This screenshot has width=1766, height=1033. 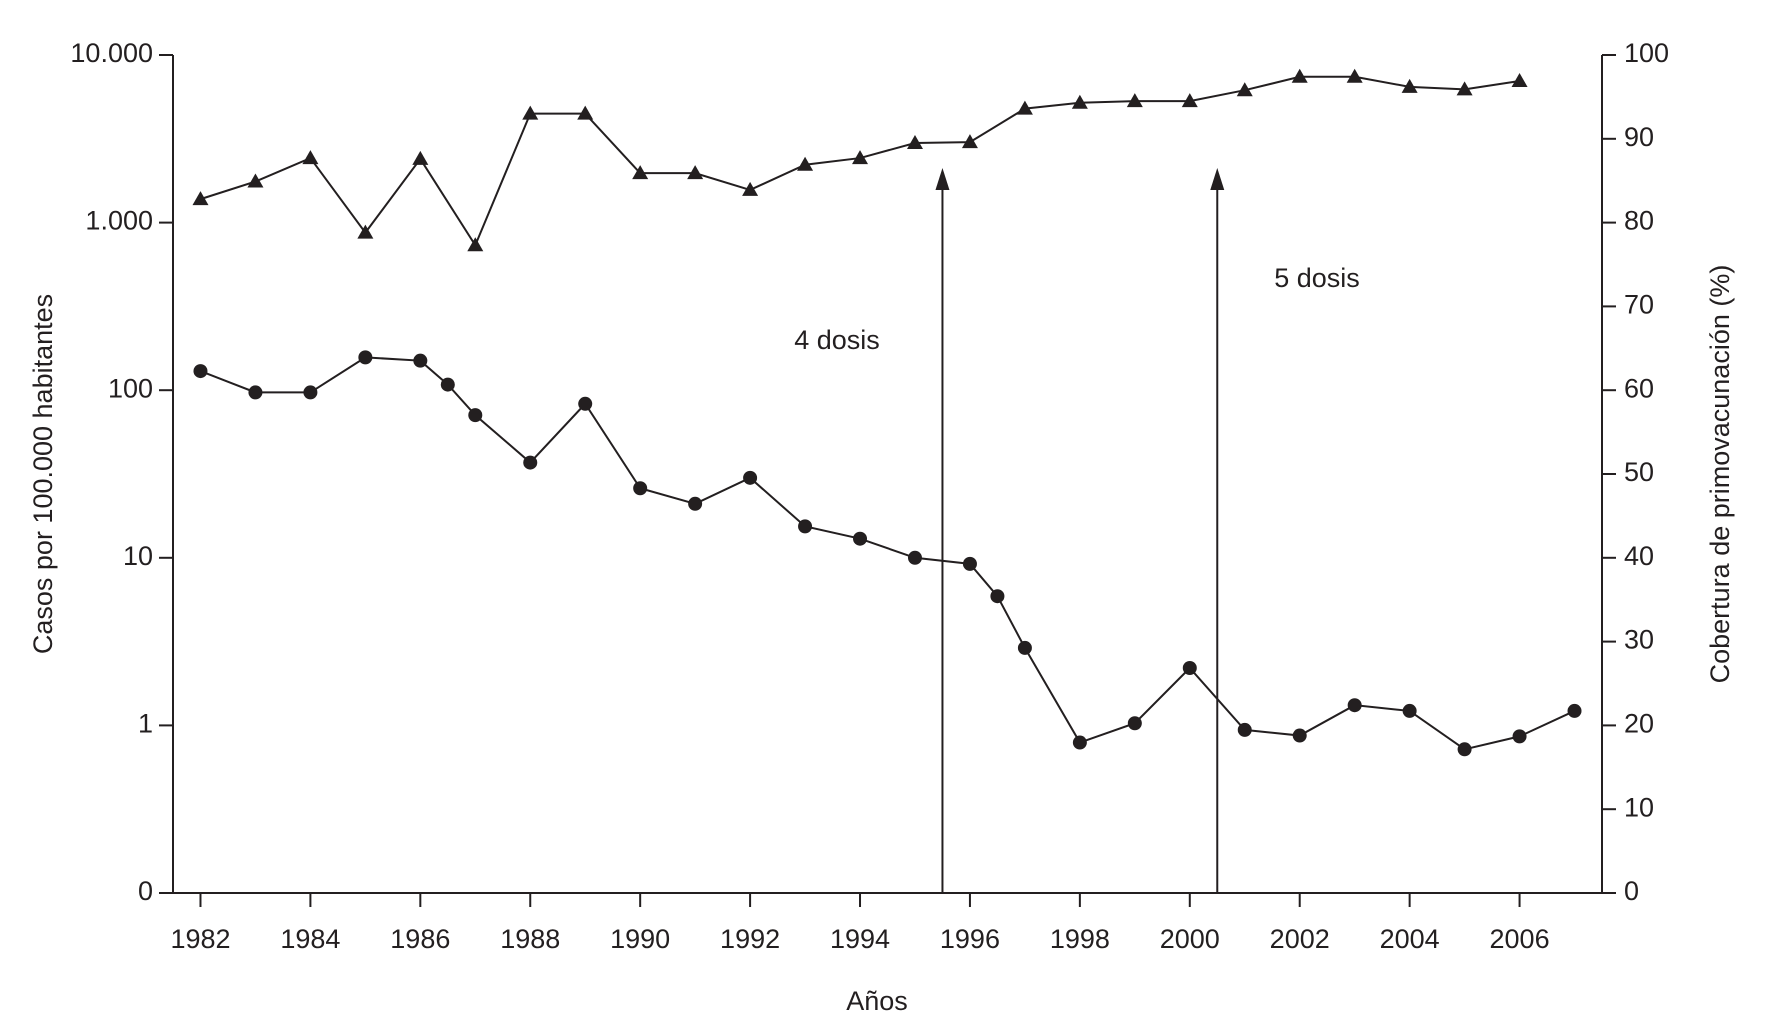 What do you see at coordinates (145, 891) in the screenshot?
I see `y-tick-label: 0` at bounding box center [145, 891].